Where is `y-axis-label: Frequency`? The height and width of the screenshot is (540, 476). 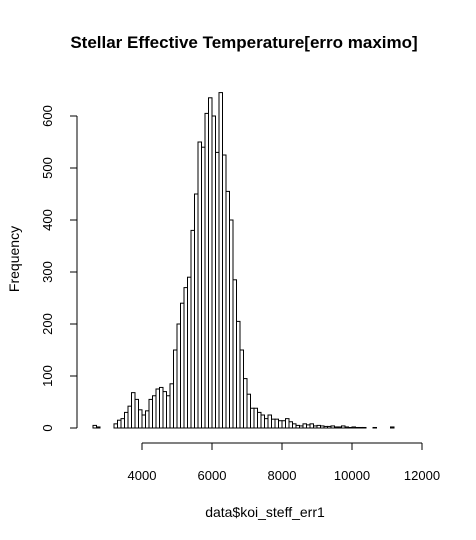
y-axis-label: Frequency is located at coordinates (14, 259).